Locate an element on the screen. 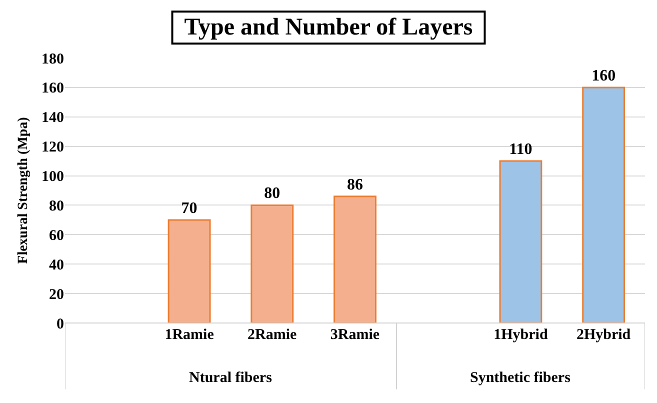 The height and width of the screenshot is (403, 657). data-label: 70 is located at coordinates (189, 208).